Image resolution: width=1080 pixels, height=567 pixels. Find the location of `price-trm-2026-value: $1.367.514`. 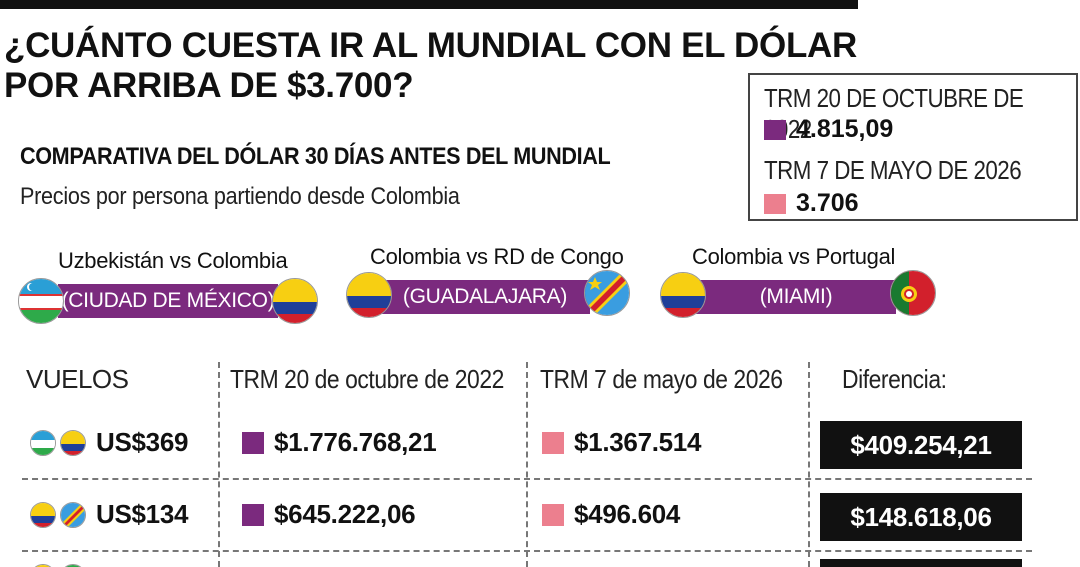

price-trm-2026-value: $1.367.514 is located at coordinates (638, 442).